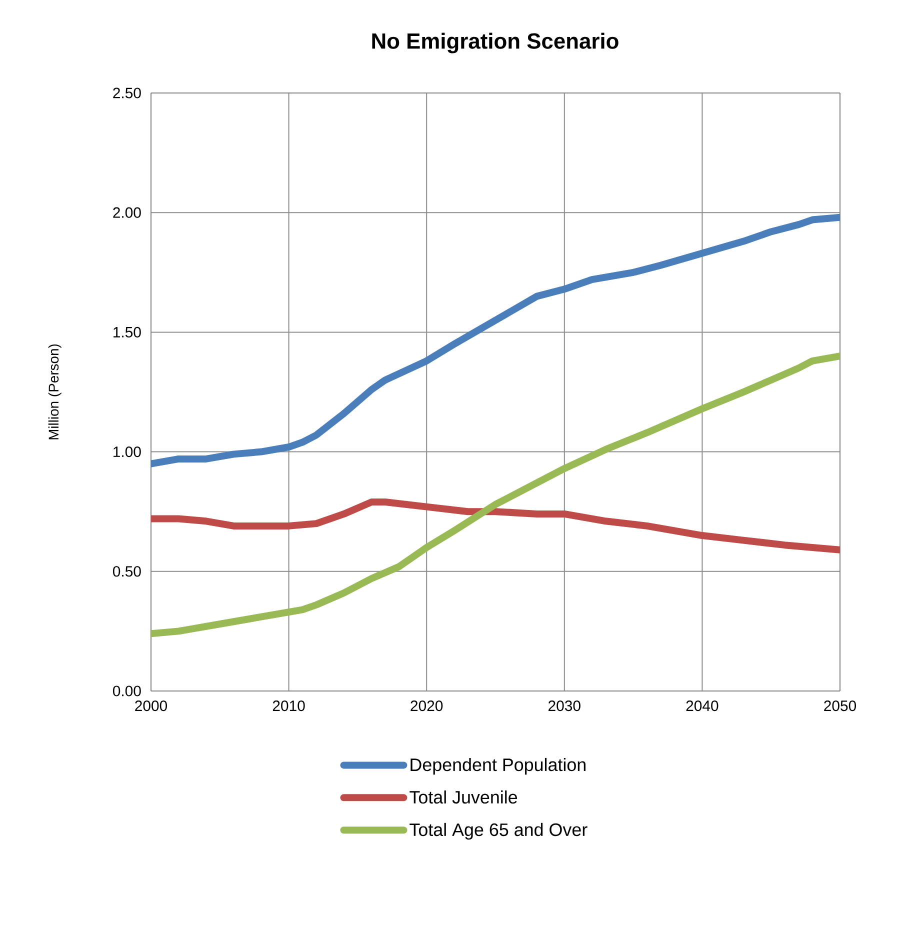 The width and height of the screenshot is (910, 927). What do you see at coordinates (126, 691) in the screenshot?
I see `y-tick-label: 0.00` at bounding box center [126, 691].